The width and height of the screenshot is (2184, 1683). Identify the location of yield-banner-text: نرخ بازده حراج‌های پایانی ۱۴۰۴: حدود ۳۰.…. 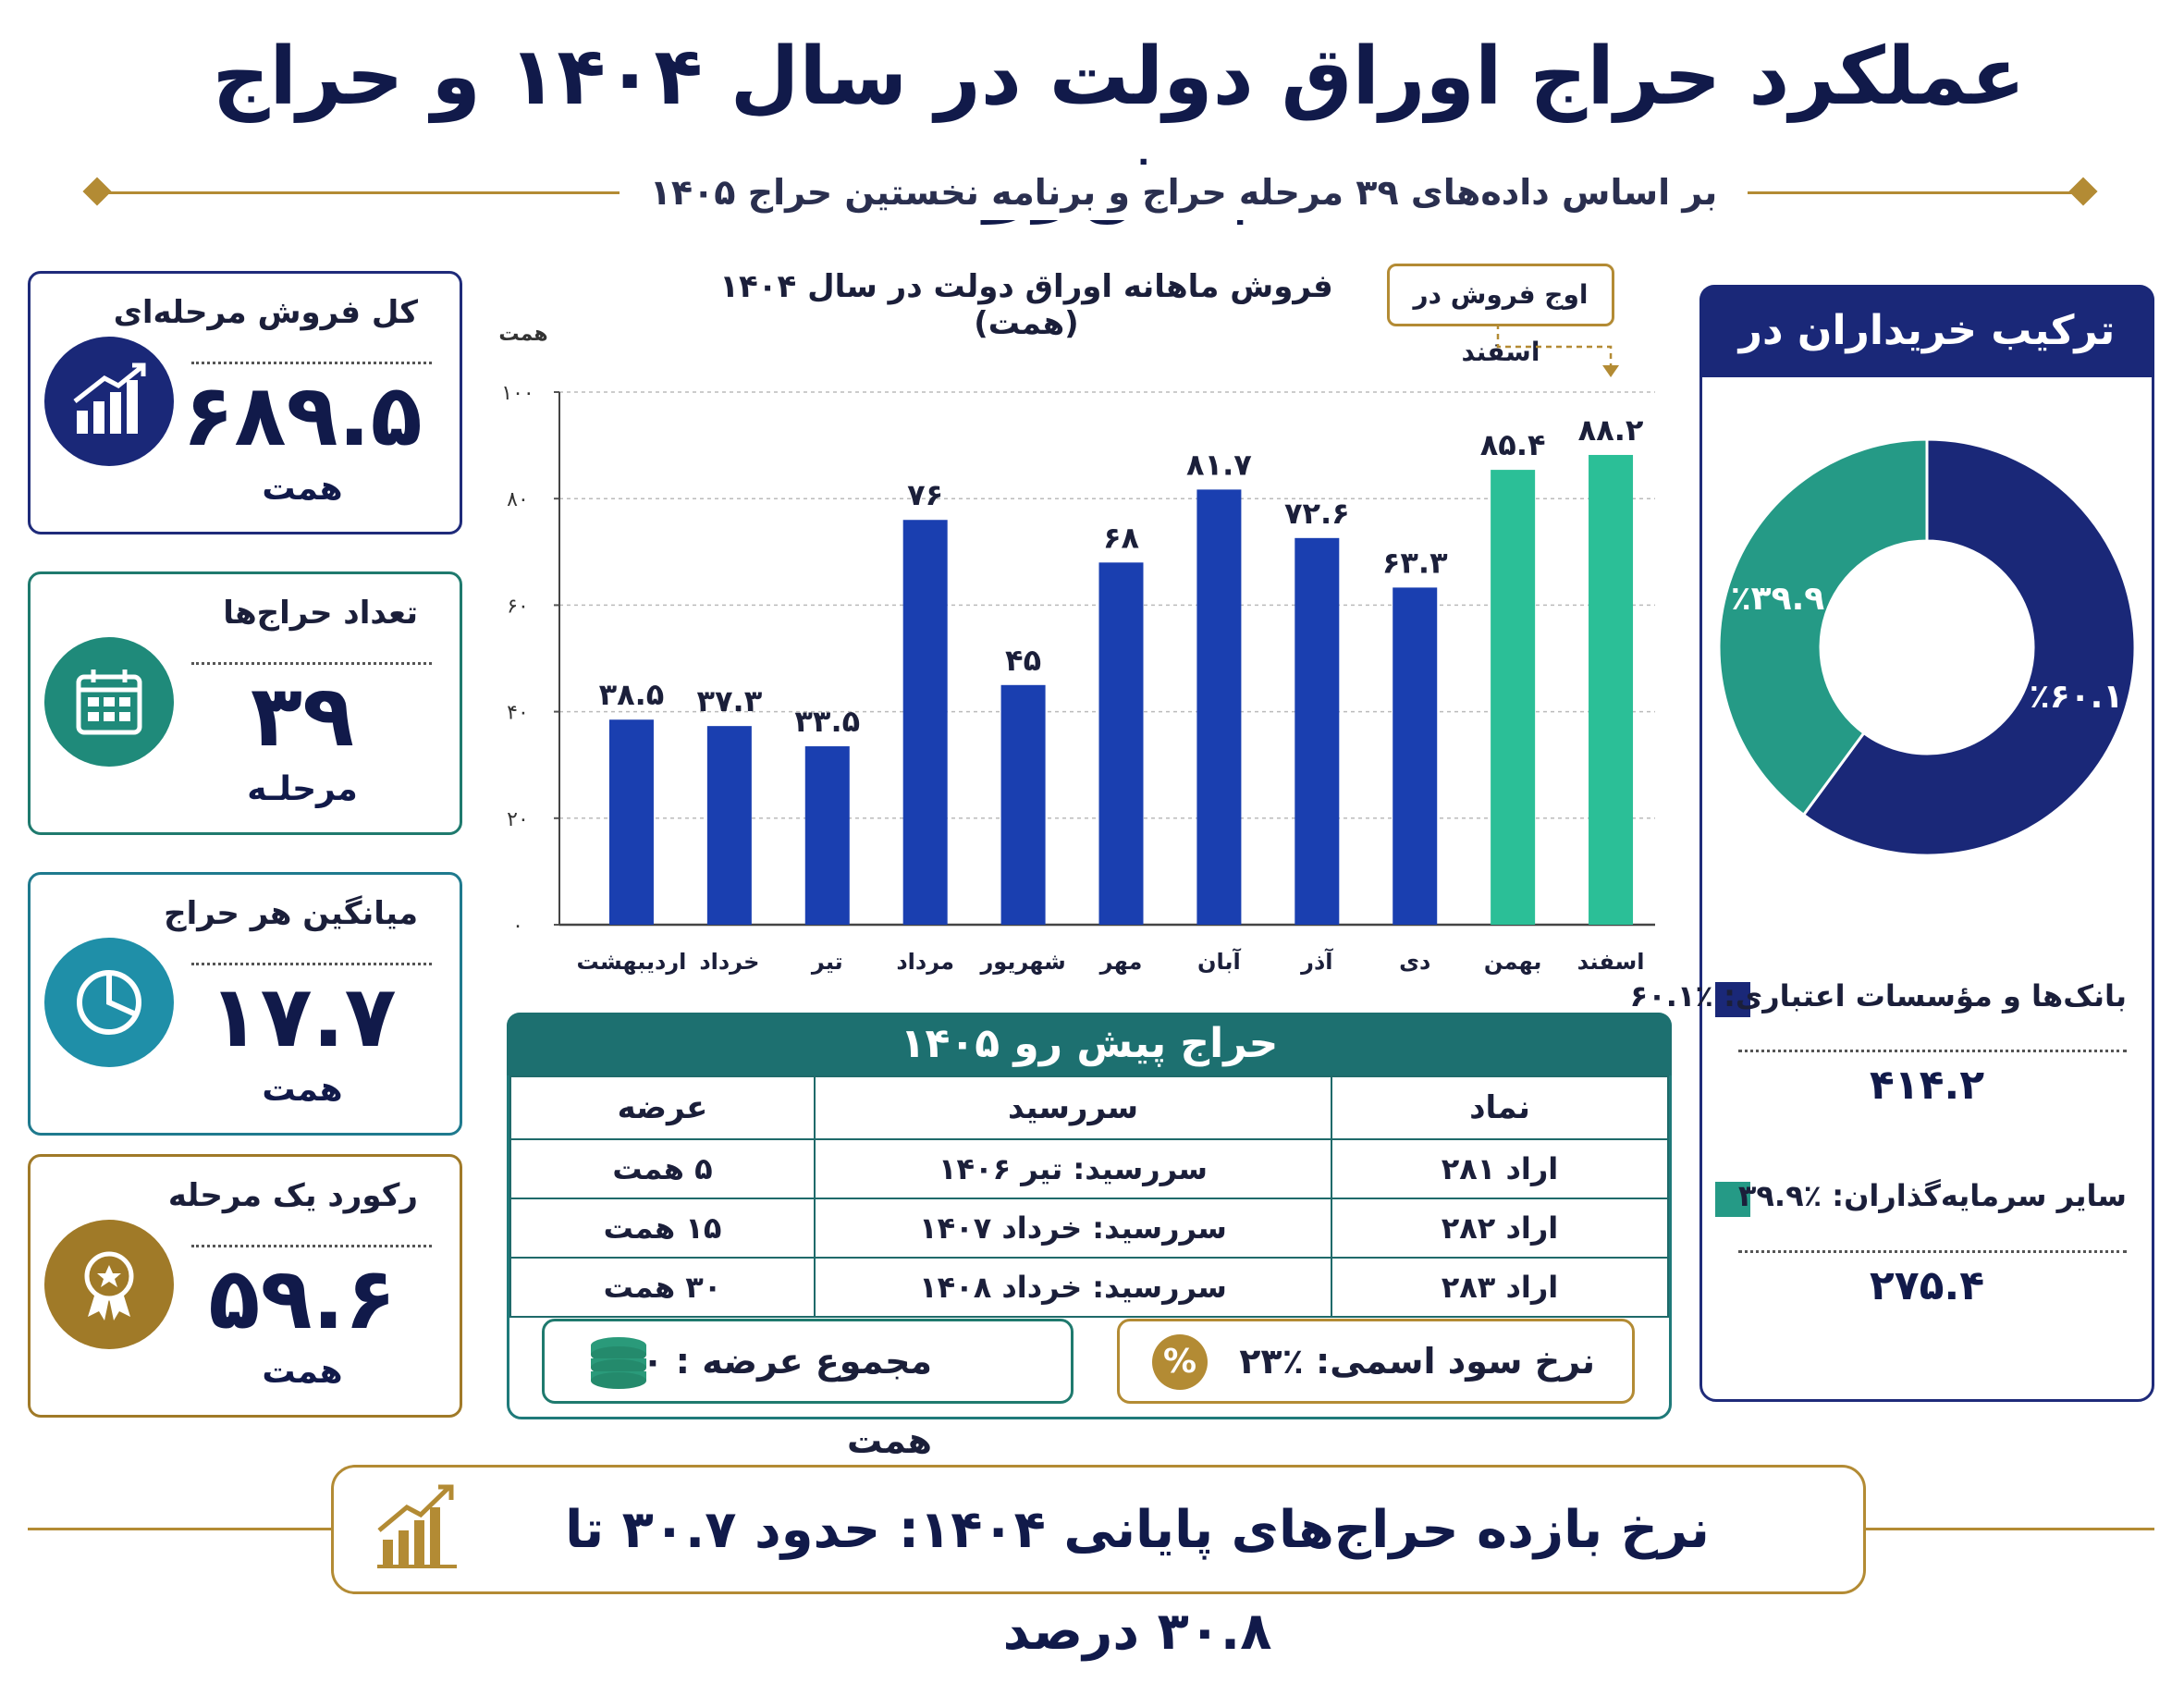
(1137, 1581).